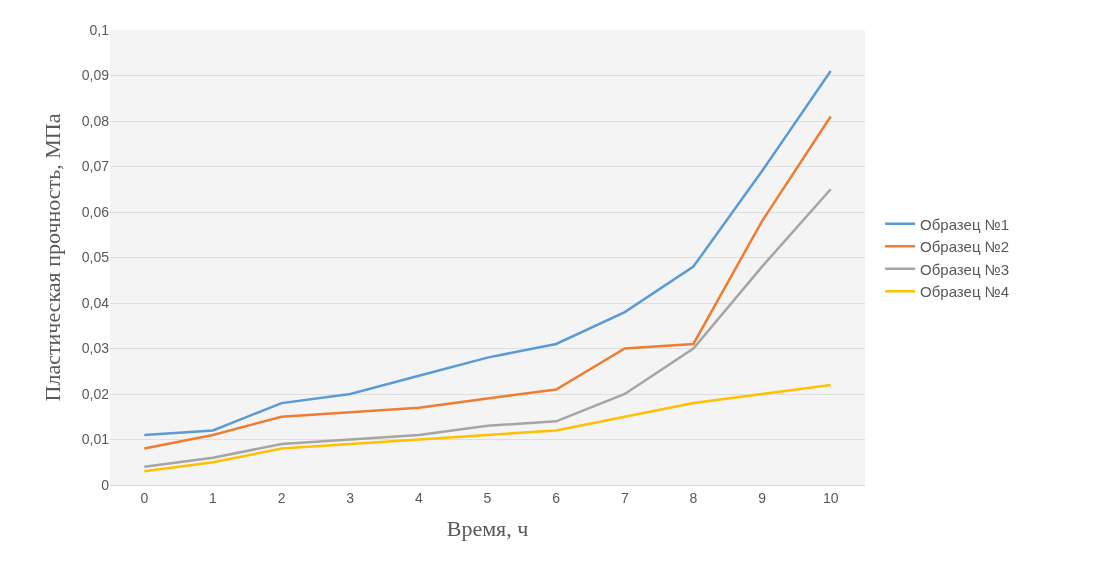 The height and width of the screenshot is (575, 1115). What do you see at coordinates (95, 211) in the screenshot?
I see `y-tick-label: 0,06` at bounding box center [95, 211].